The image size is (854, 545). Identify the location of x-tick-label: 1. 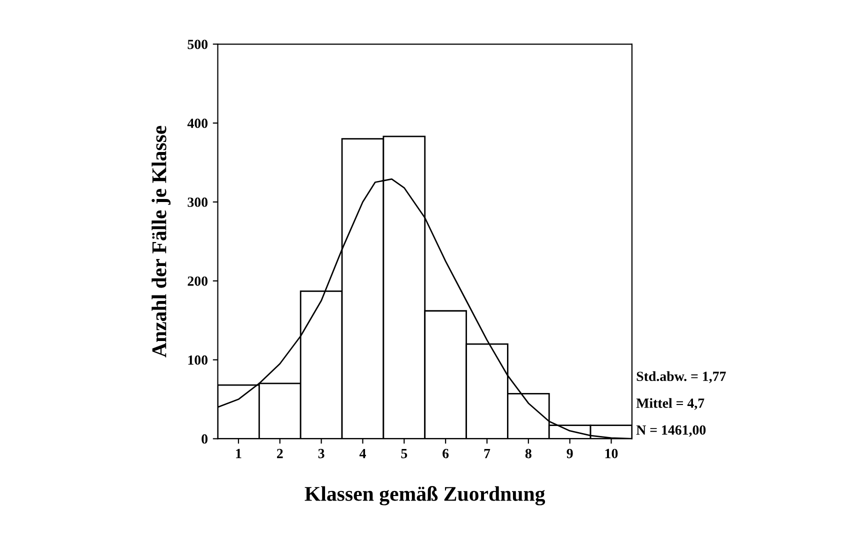
(239, 453).